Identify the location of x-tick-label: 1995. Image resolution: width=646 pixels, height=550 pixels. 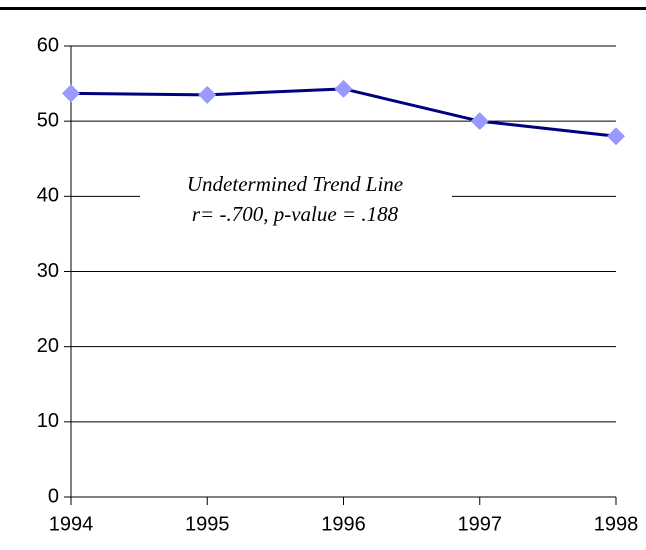
(207, 524).